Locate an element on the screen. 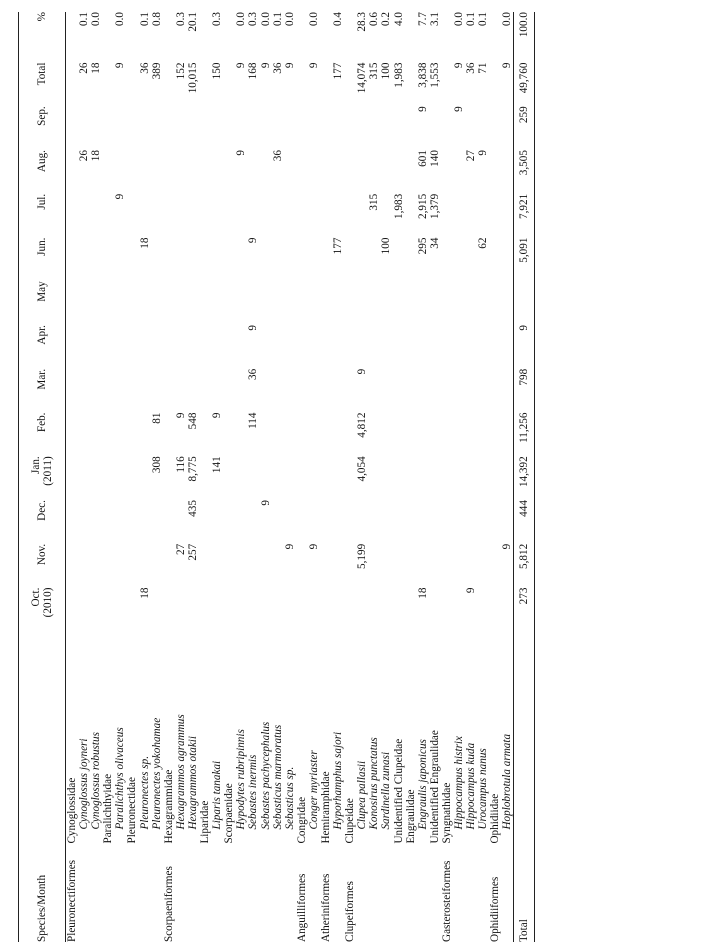  cell-percent: 0.1 is located at coordinates (483, 19).